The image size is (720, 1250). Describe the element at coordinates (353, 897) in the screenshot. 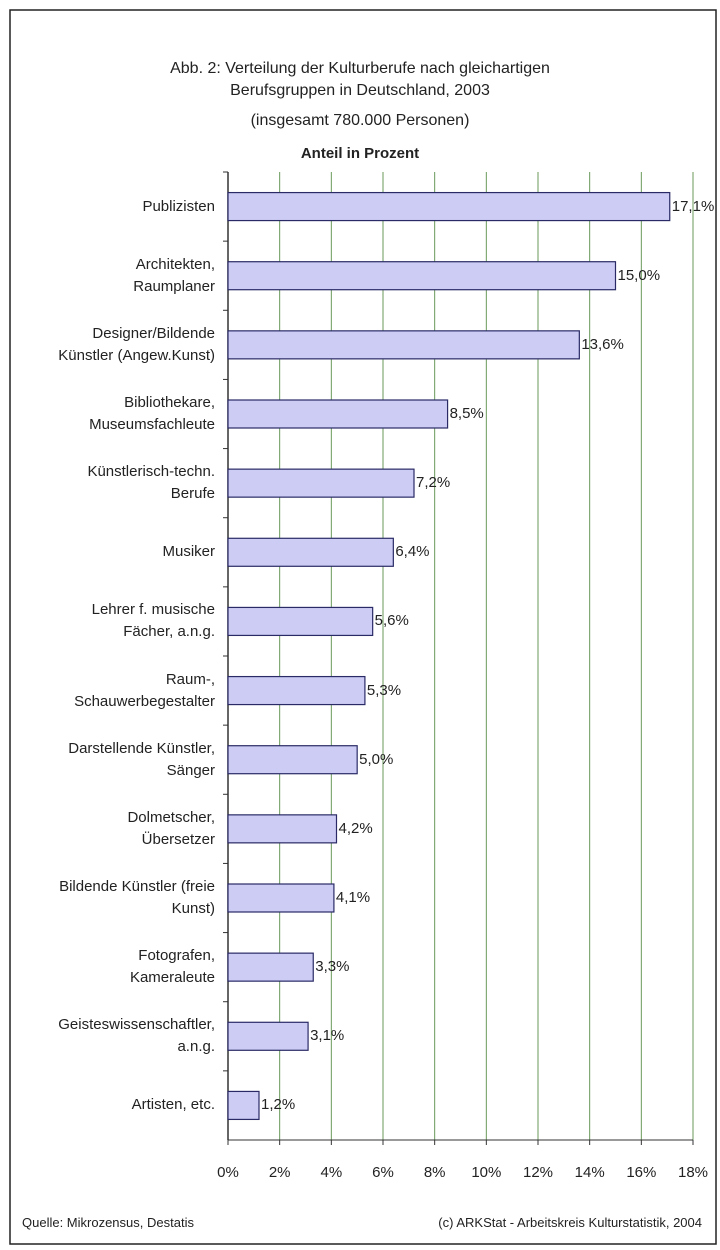

I see `value-label: 4,1%` at that location.